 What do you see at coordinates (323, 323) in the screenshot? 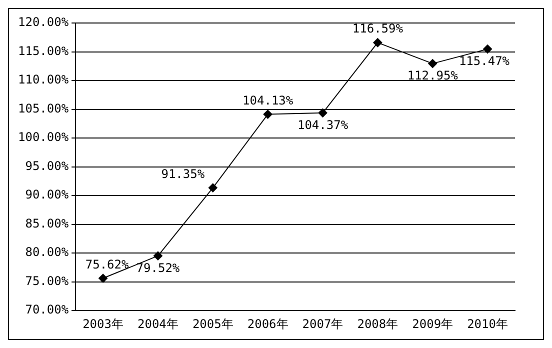
I see `x-tick-label: 2007年` at bounding box center [323, 323].